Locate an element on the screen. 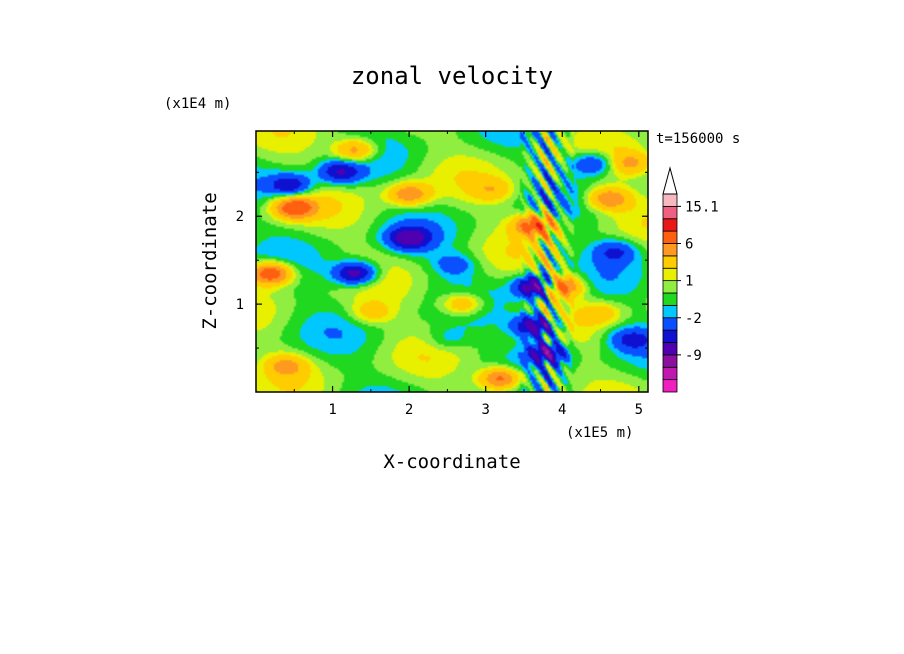 The height and width of the screenshot is (654, 904). time-label: t=156000 s is located at coordinates (698, 139).